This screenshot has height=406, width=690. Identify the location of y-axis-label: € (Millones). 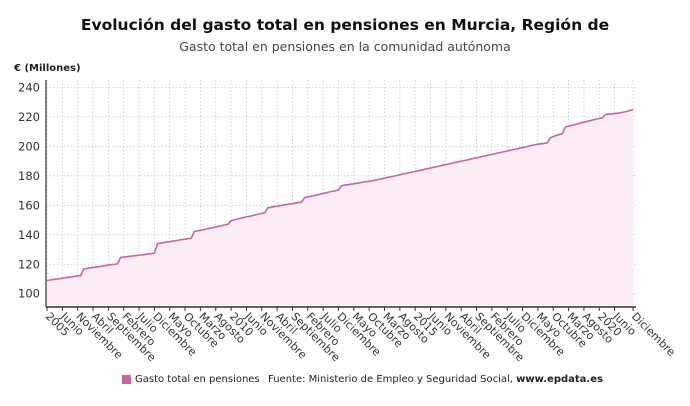
(47, 68).